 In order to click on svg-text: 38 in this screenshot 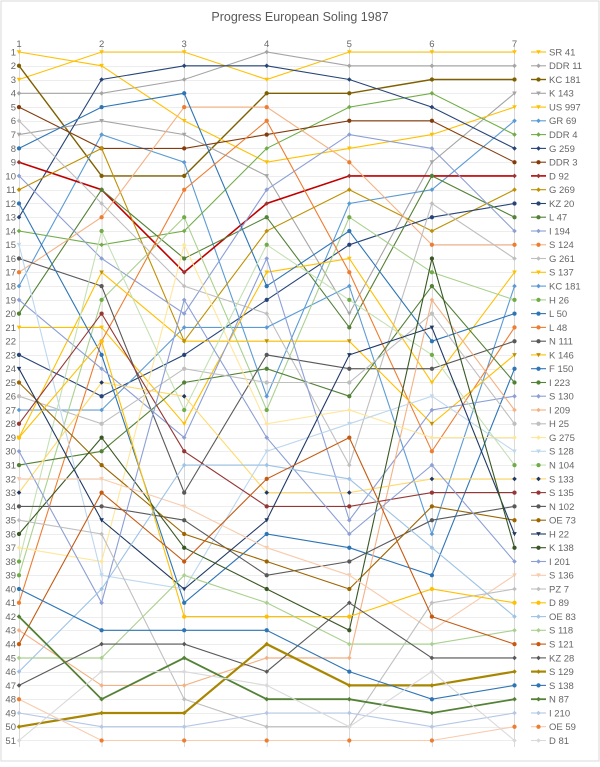, I will do `click(10, 562)`.